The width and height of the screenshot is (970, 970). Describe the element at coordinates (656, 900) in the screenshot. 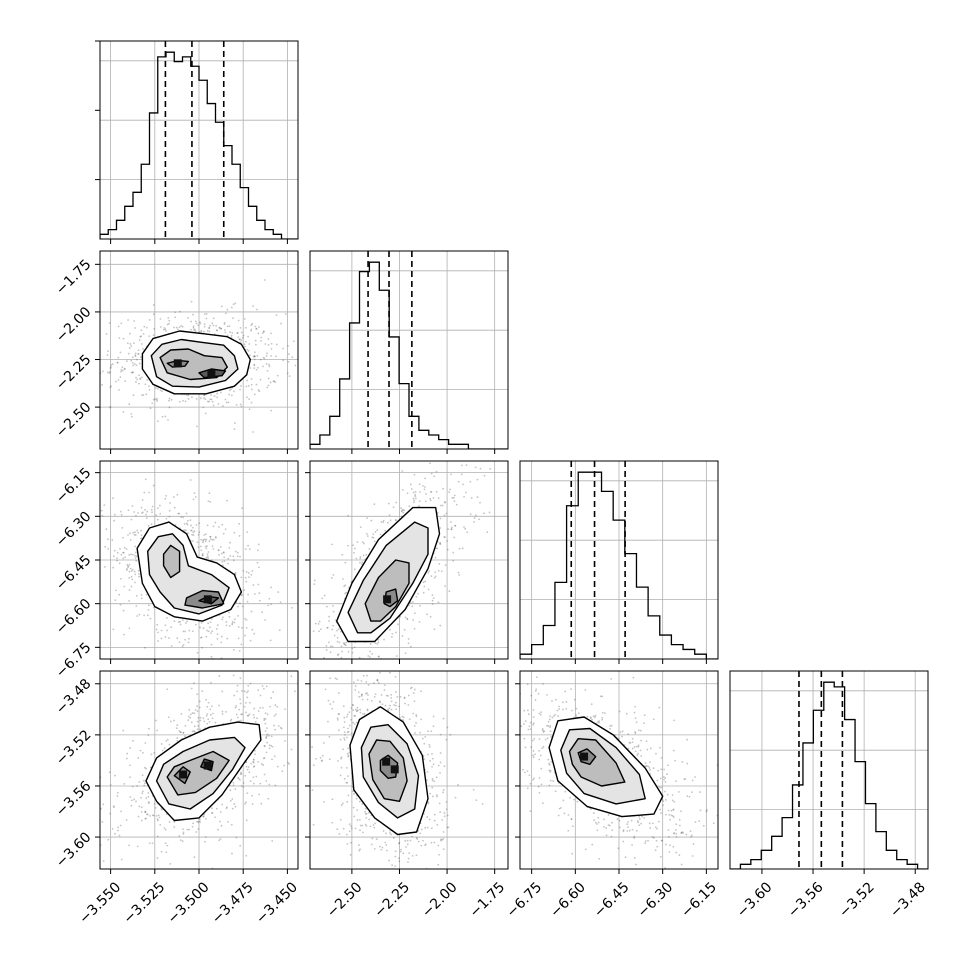

I see `x-tick-label: −6.30` at that location.